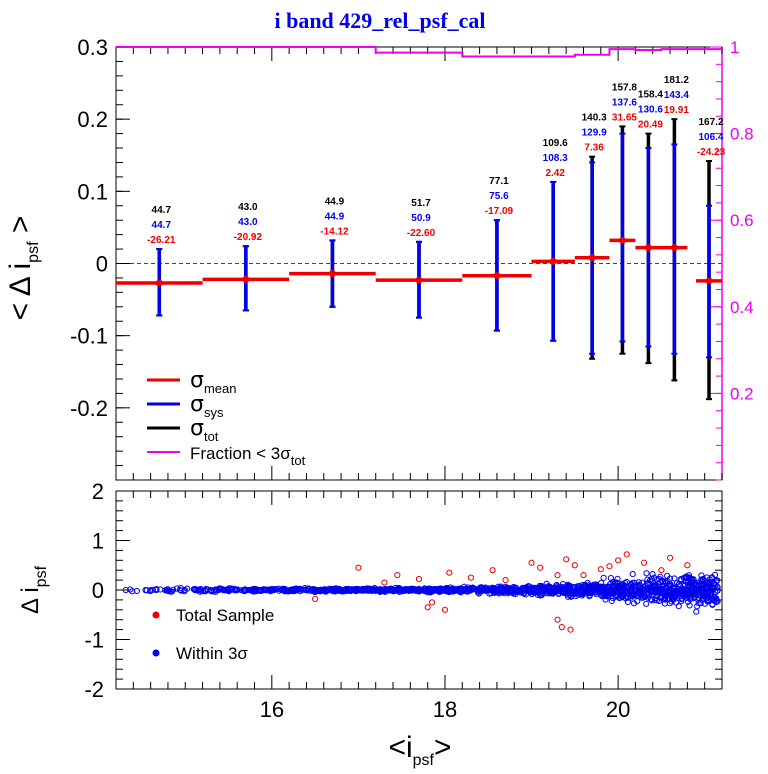  I want to click on x-axis-label: <ipsf>, so click(419, 750).